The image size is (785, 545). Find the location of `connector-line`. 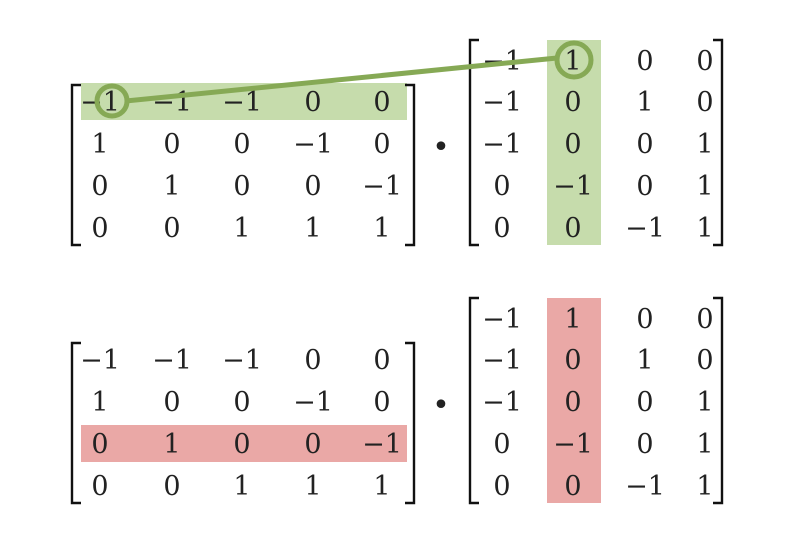

connector-line is located at coordinates (341, 79).